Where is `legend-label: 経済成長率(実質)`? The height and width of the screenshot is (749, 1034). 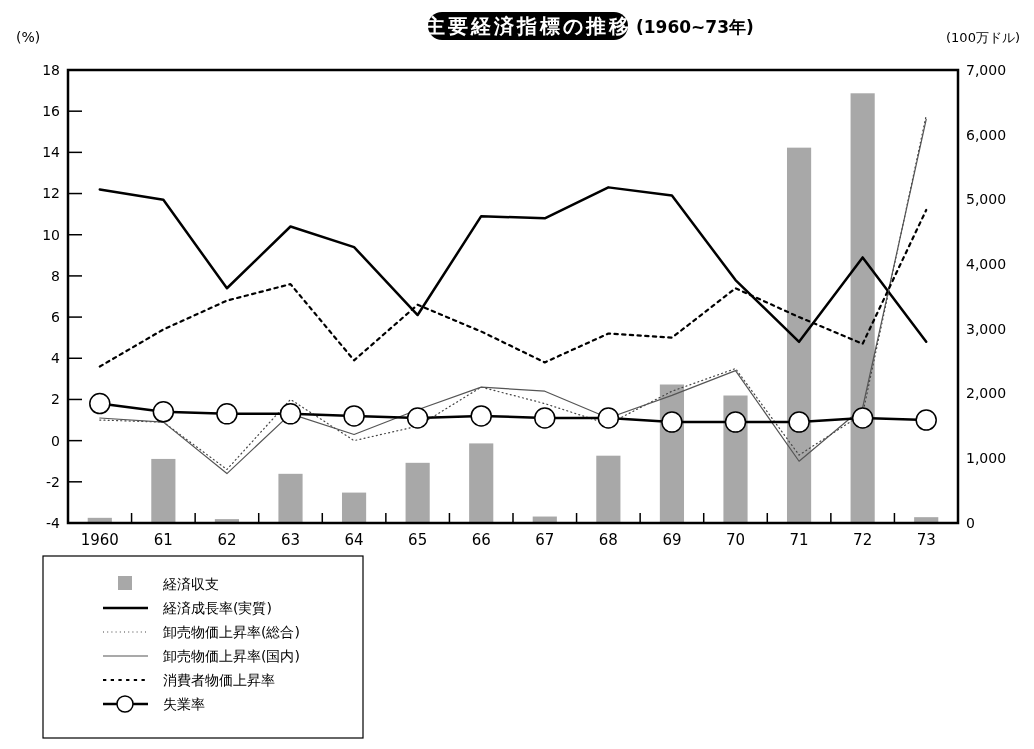 legend-label: 経済成長率(実質) is located at coordinates (217, 607).